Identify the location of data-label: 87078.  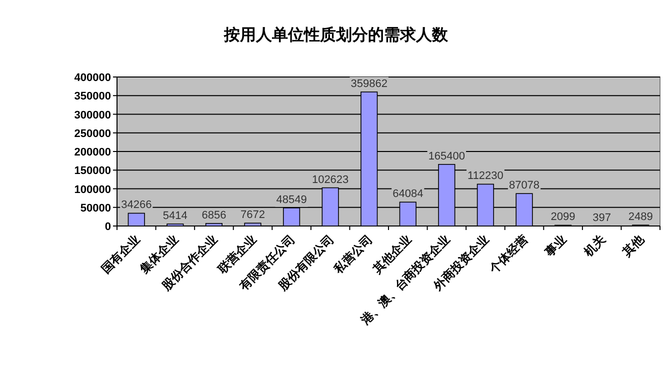
(524, 186).